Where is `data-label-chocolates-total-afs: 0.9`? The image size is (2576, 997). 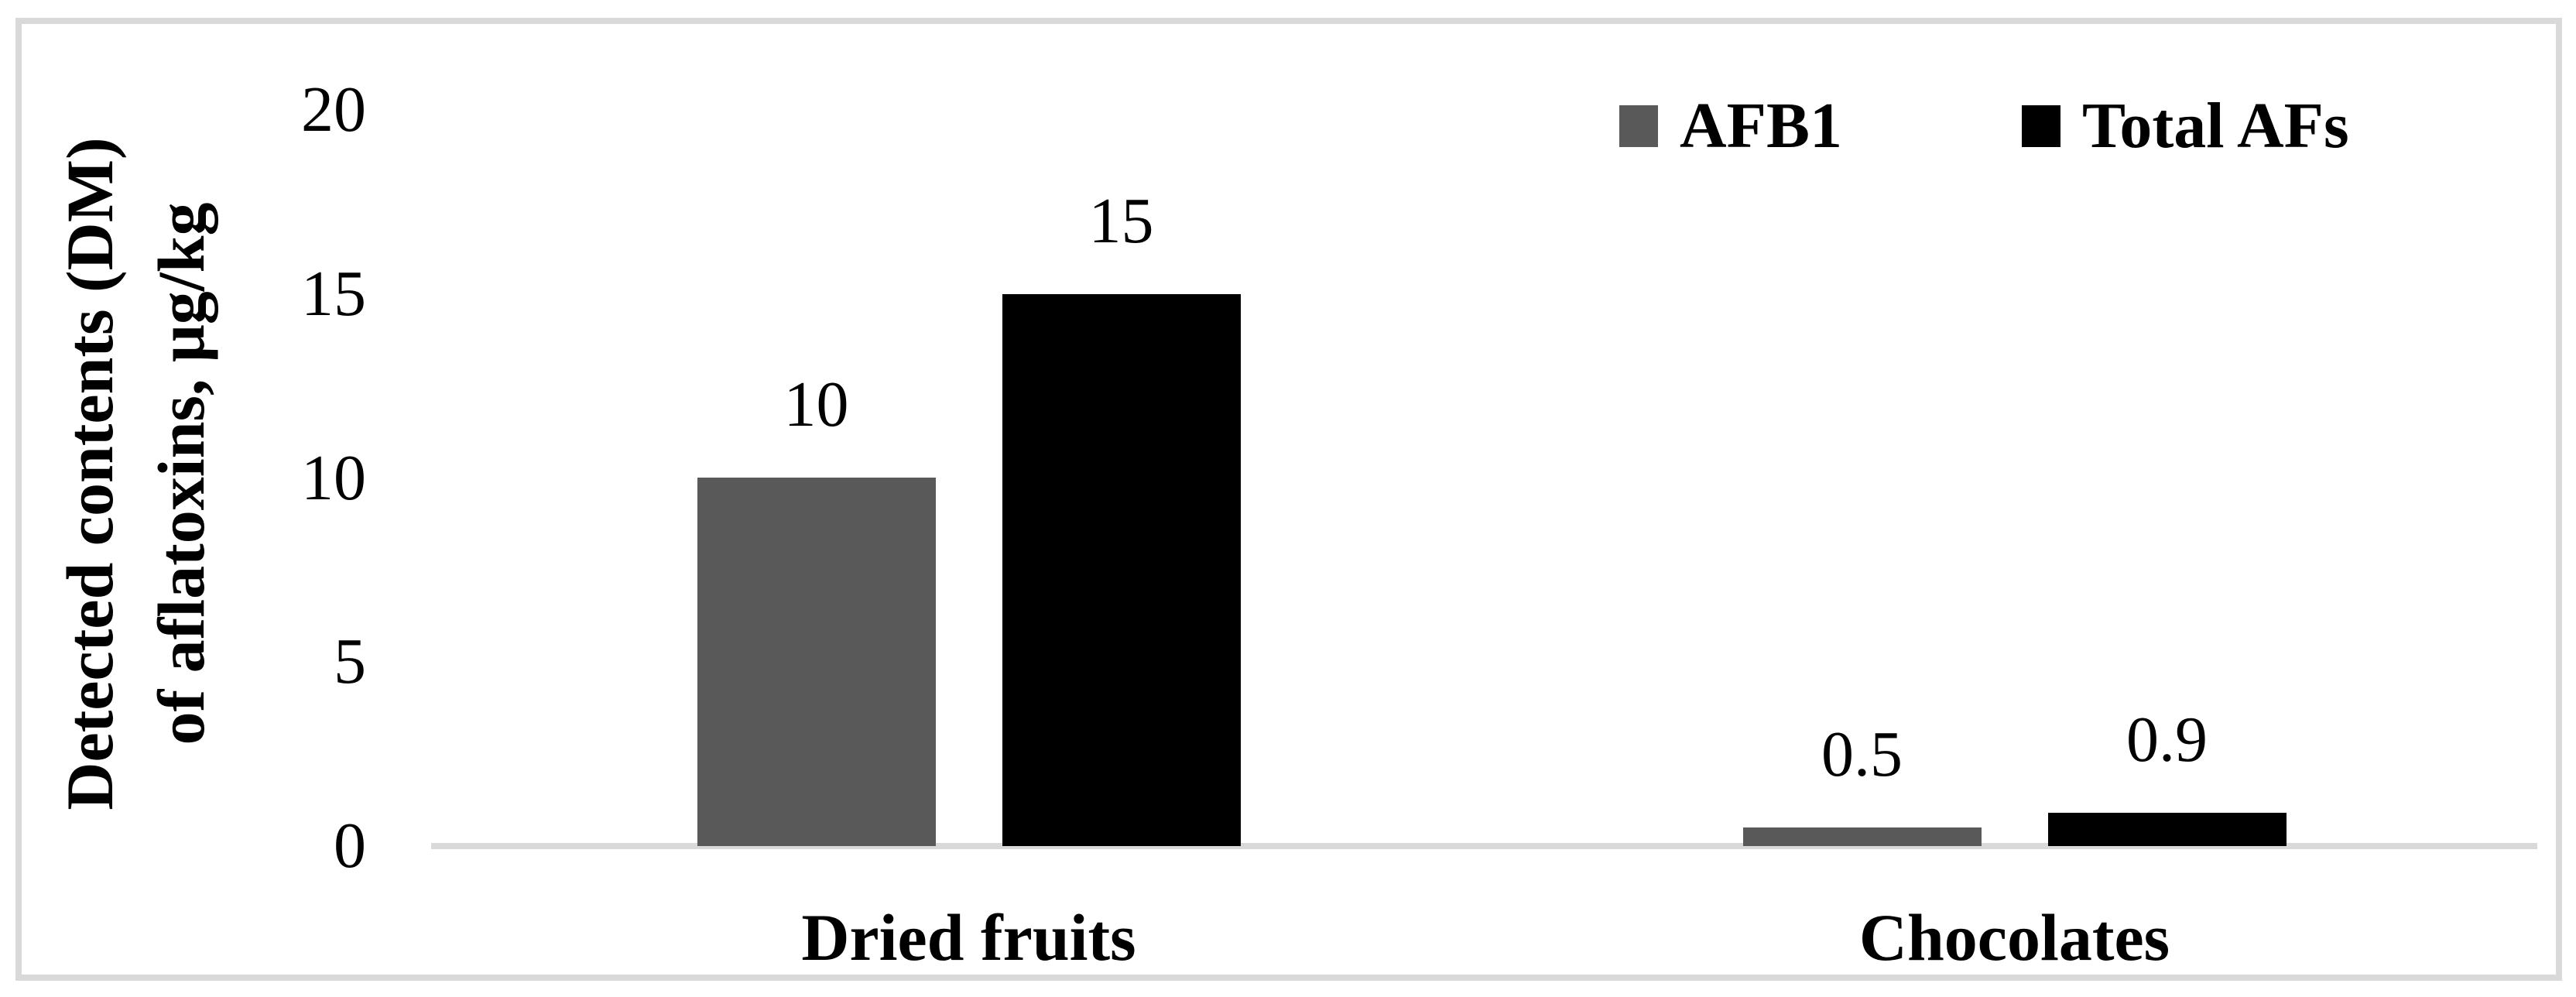 data-label-chocolates-total-afs: 0.9 is located at coordinates (2167, 740).